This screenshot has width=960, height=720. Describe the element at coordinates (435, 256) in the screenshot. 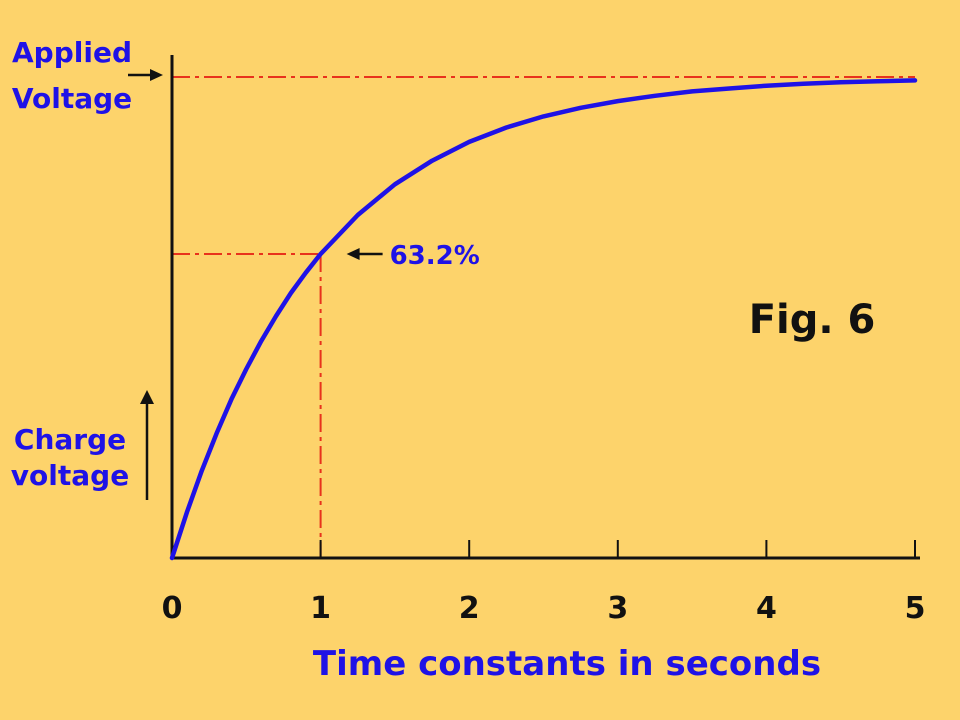

I see `annotation-63-percent: 63.2%` at that location.